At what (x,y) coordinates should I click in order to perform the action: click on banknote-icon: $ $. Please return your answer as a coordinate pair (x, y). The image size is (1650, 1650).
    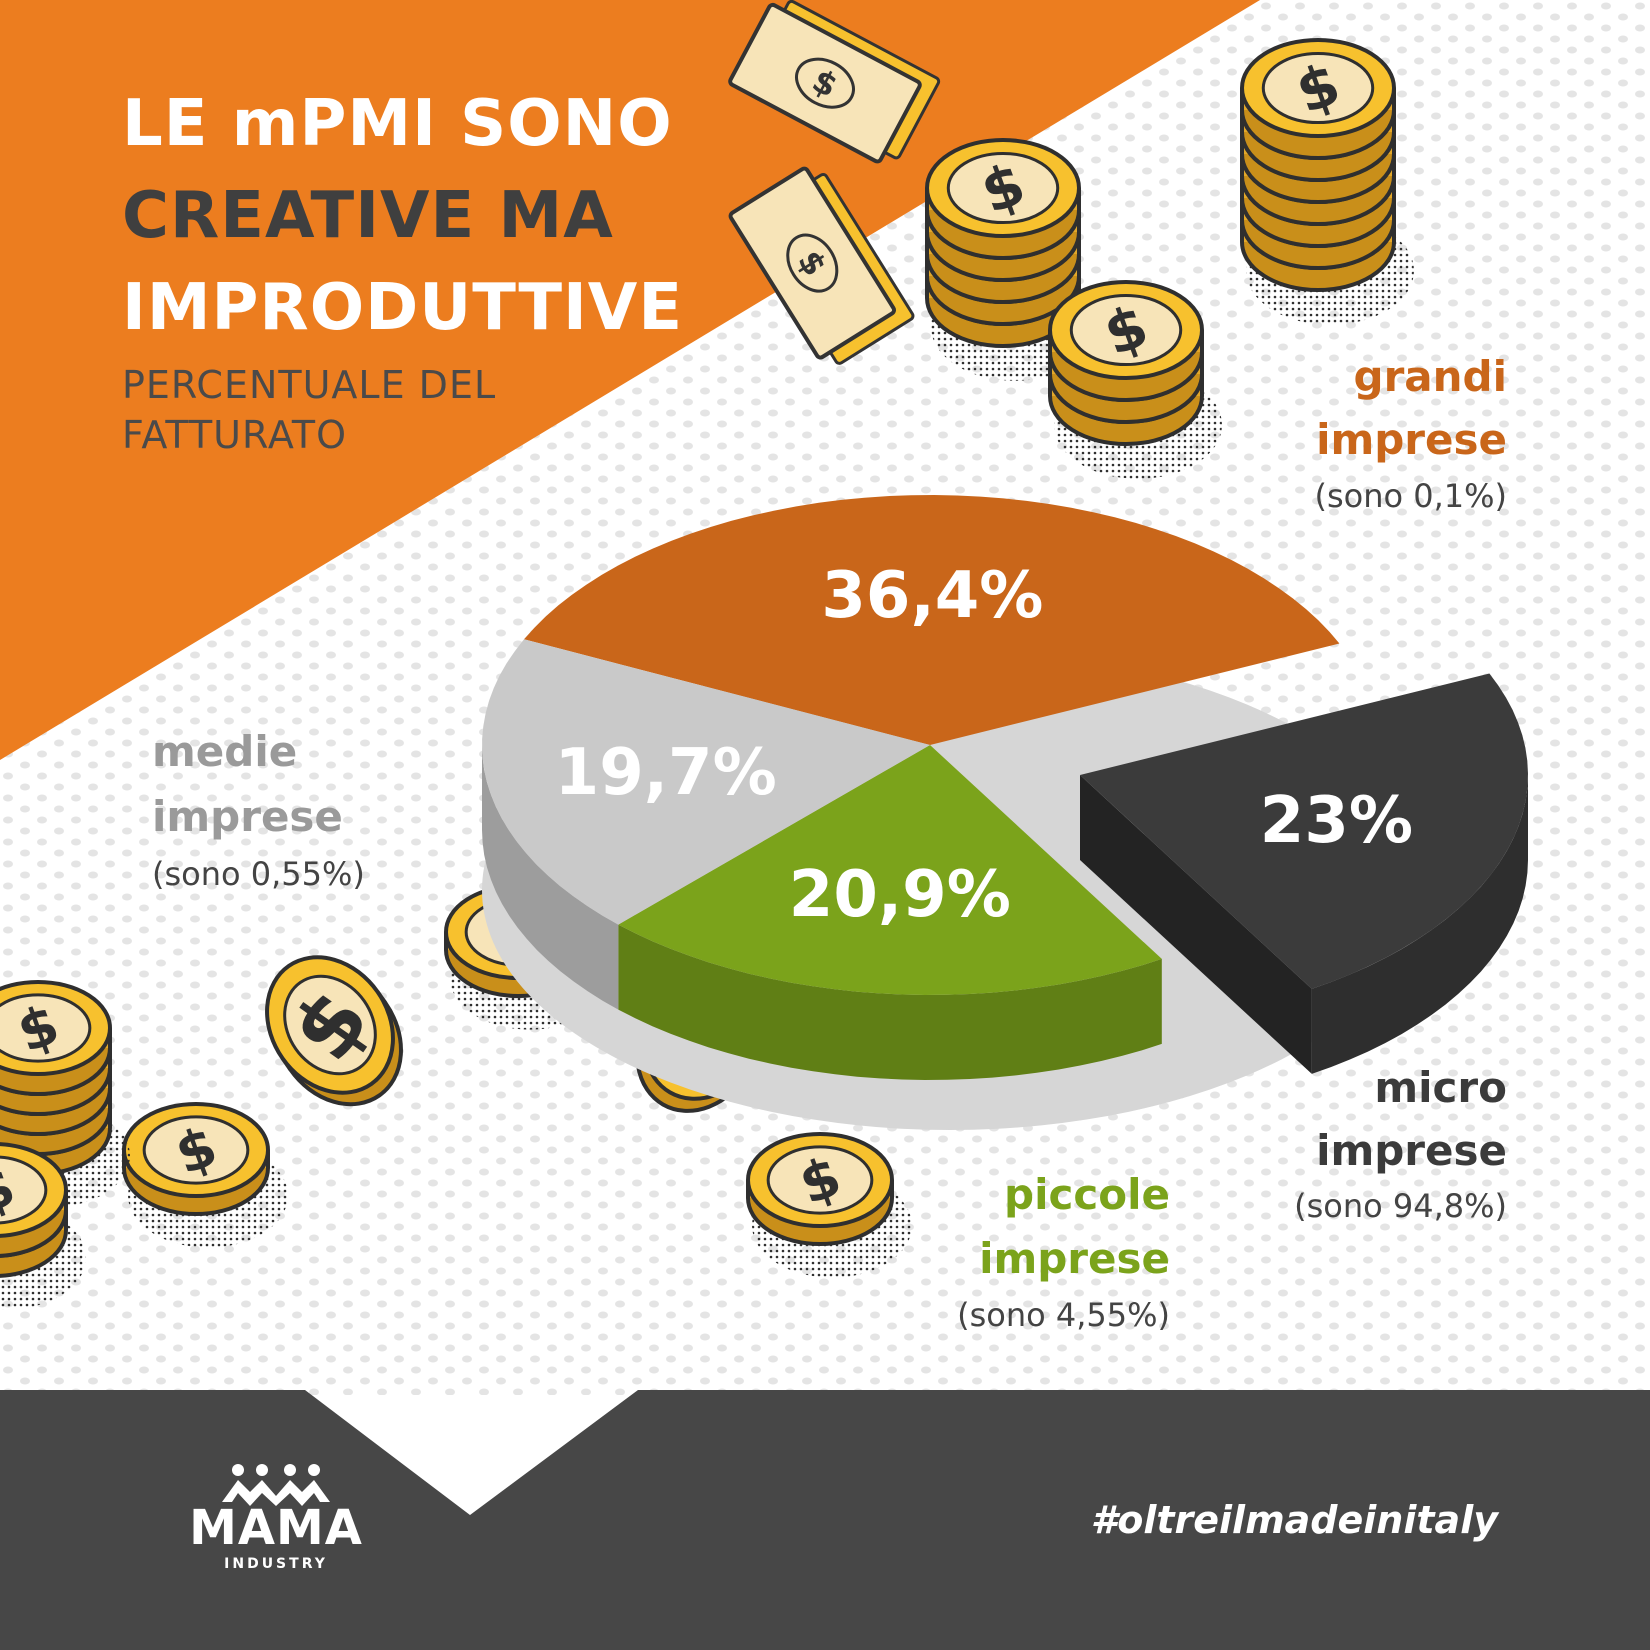
    Looking at the image, I should click on (834, 182).